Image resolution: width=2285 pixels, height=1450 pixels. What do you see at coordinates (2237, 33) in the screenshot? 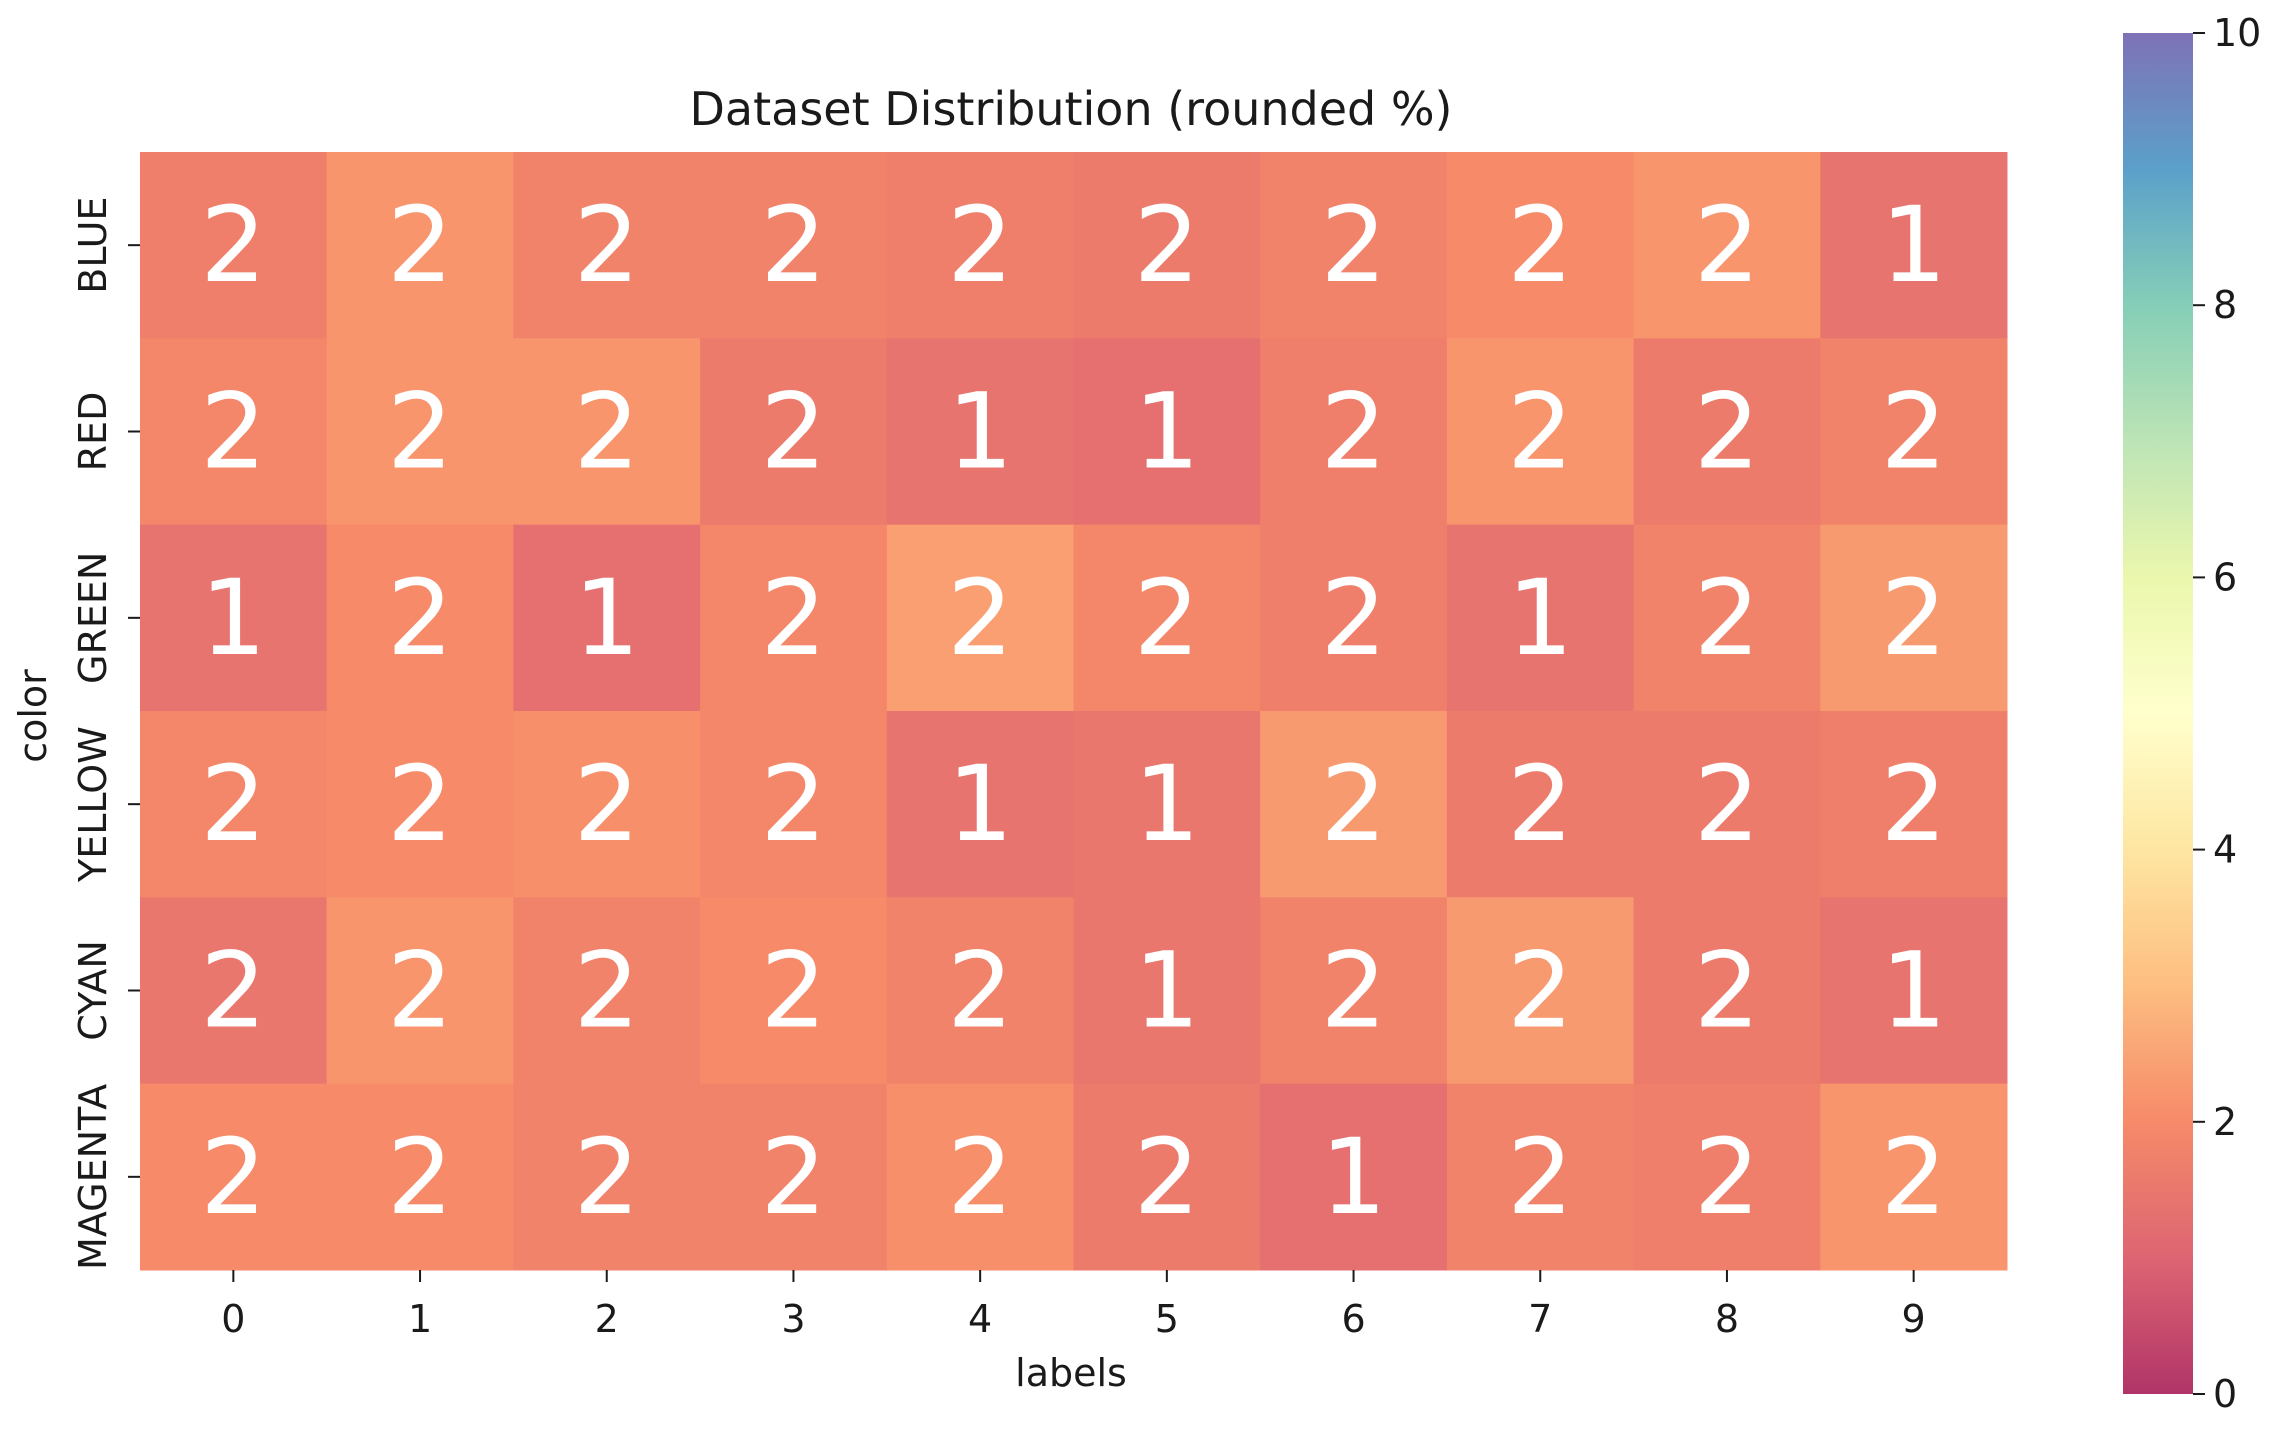
I see `colorbar-tick-label: 10` at bounding box center [2237, 33].